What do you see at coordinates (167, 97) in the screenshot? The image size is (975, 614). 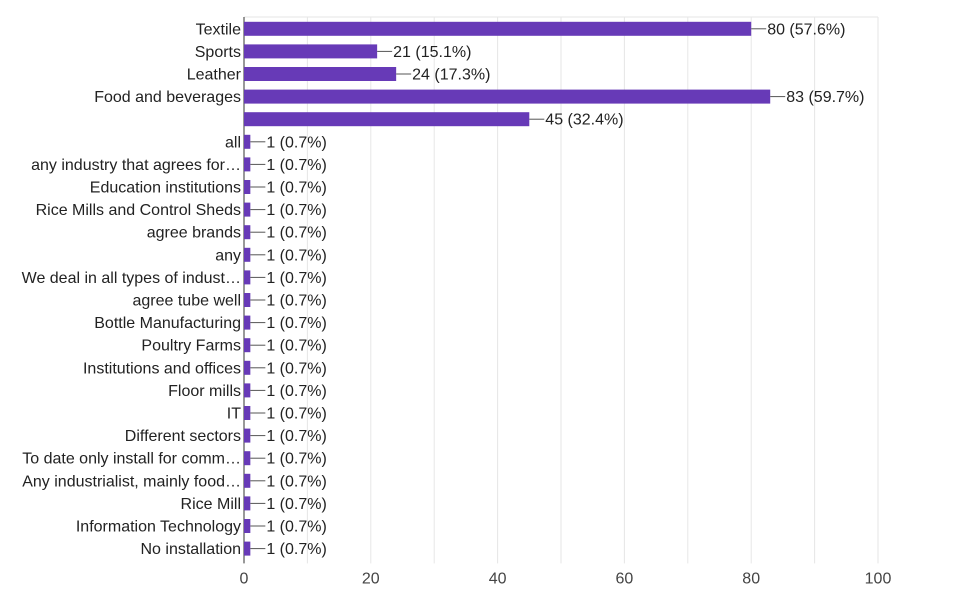 I see `category-label: Food and beverages` at bounding box center [167, 97].